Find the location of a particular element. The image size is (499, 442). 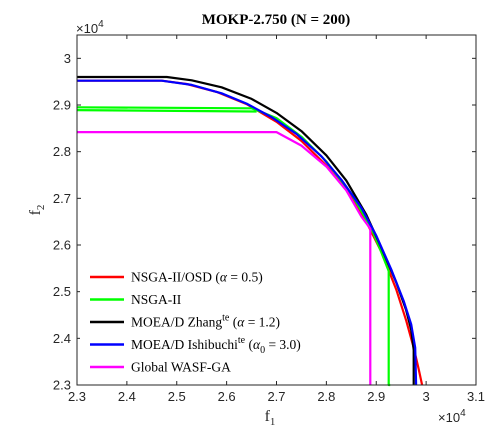

x-tick-label: 2.6 is located at coordinates (227, 396).